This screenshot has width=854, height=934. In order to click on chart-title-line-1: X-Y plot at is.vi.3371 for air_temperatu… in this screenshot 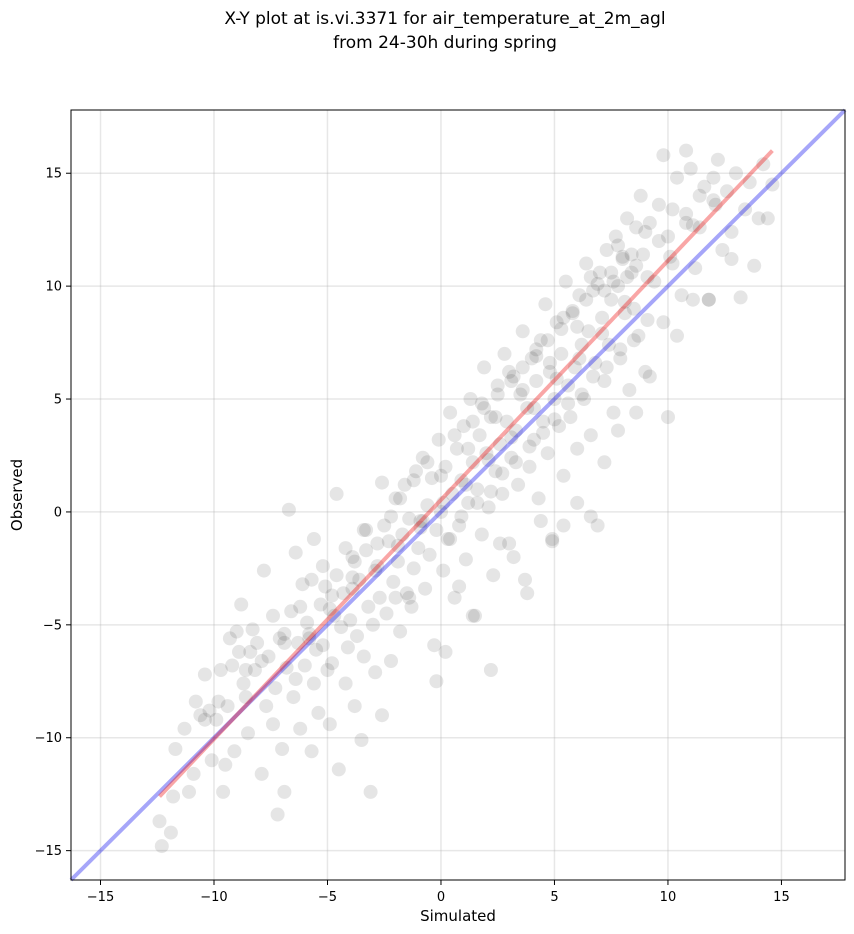, I will do `click(444, 19)`.